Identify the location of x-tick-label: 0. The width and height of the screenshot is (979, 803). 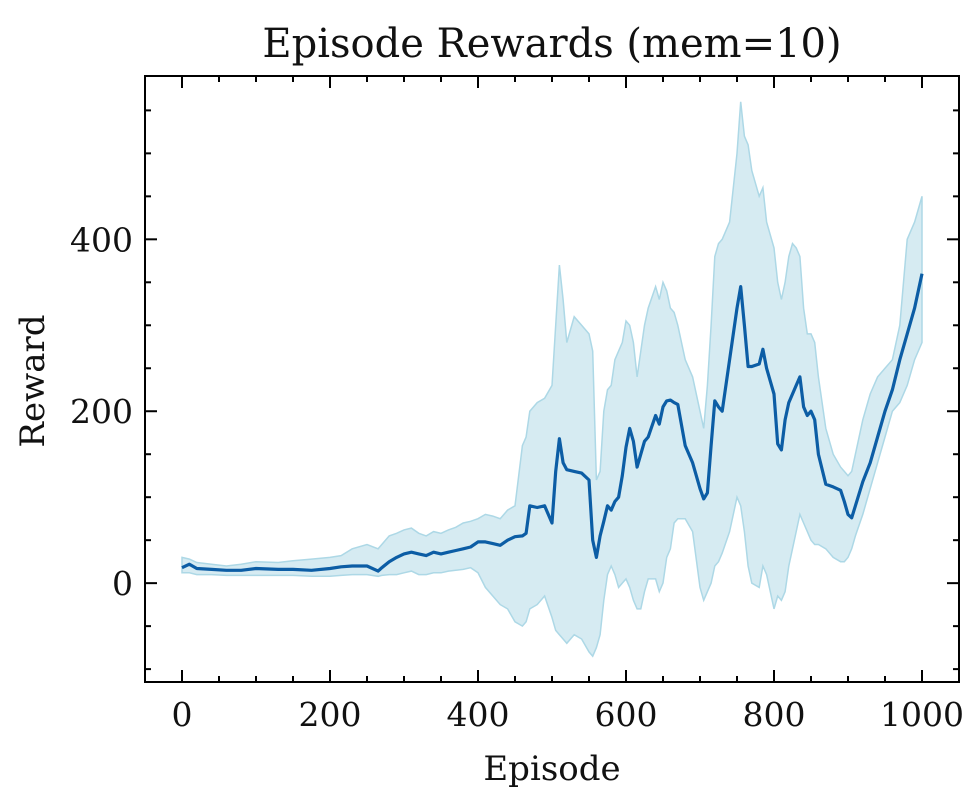
(182, 714).